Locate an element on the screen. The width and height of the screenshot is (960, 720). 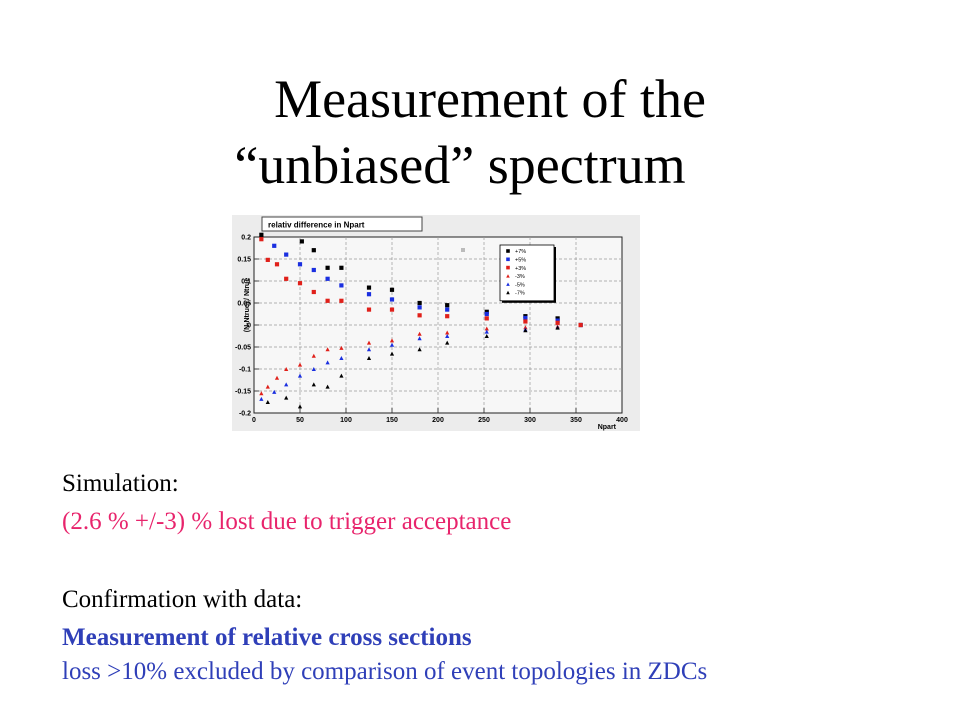
y-tick-label: 0 is located at coordinates (249, 326).